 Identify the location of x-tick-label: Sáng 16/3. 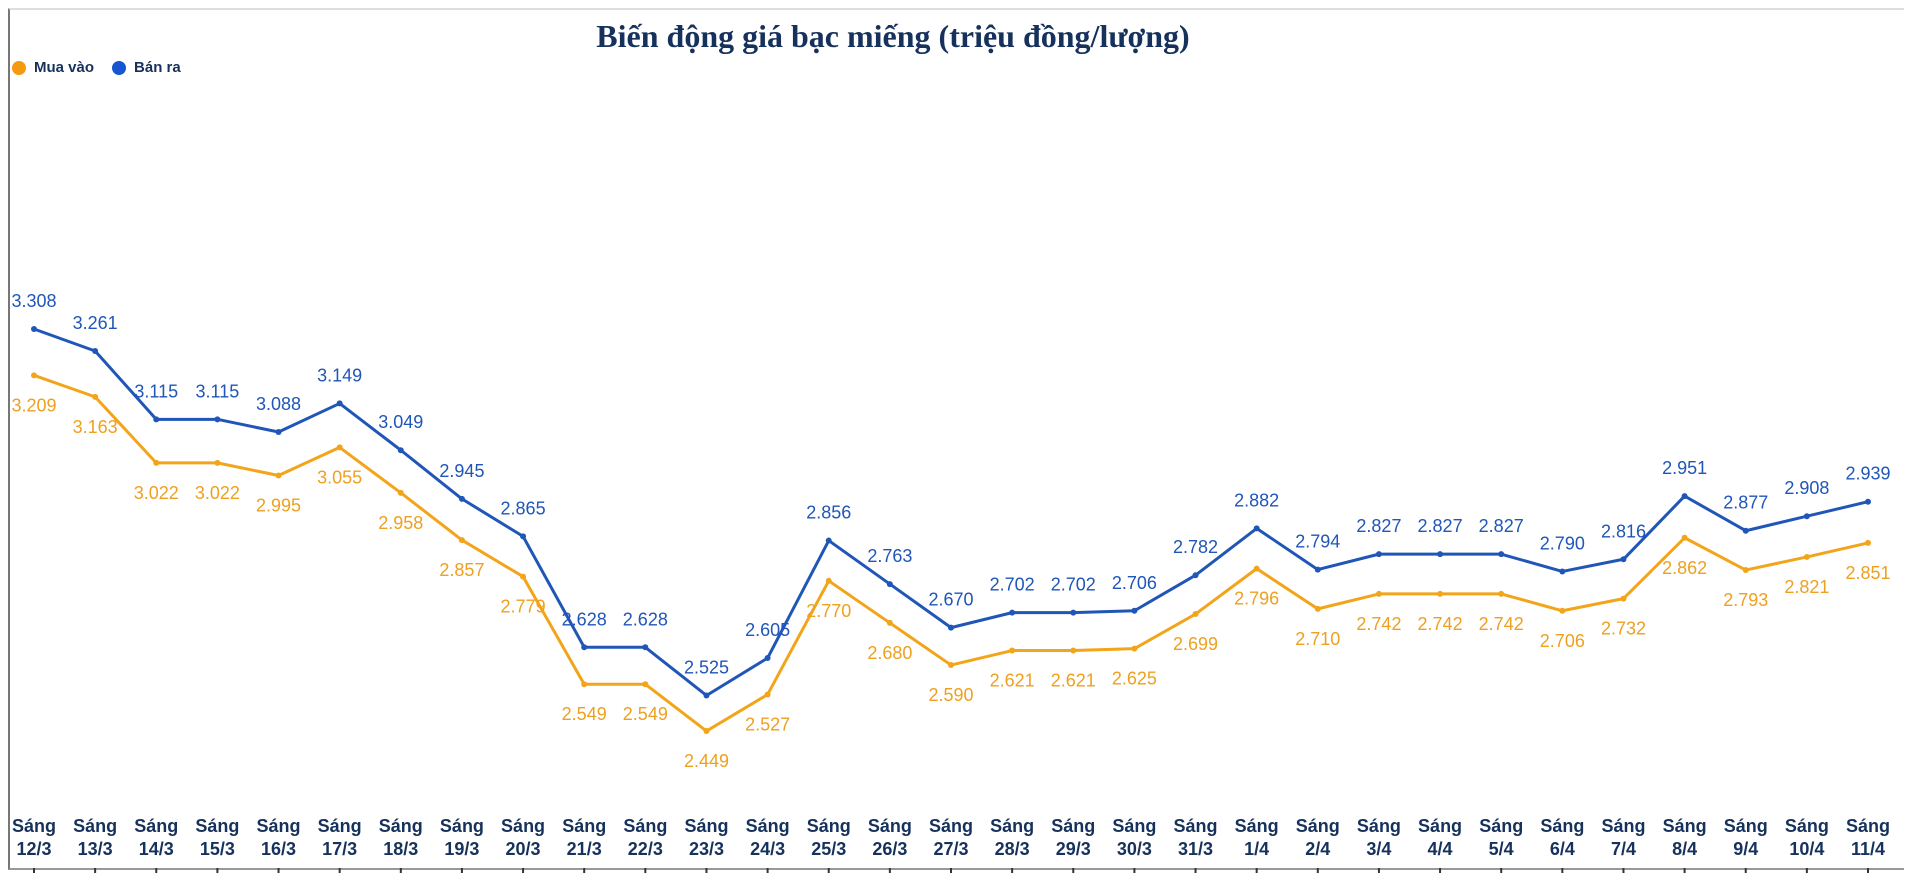
(279, 837).